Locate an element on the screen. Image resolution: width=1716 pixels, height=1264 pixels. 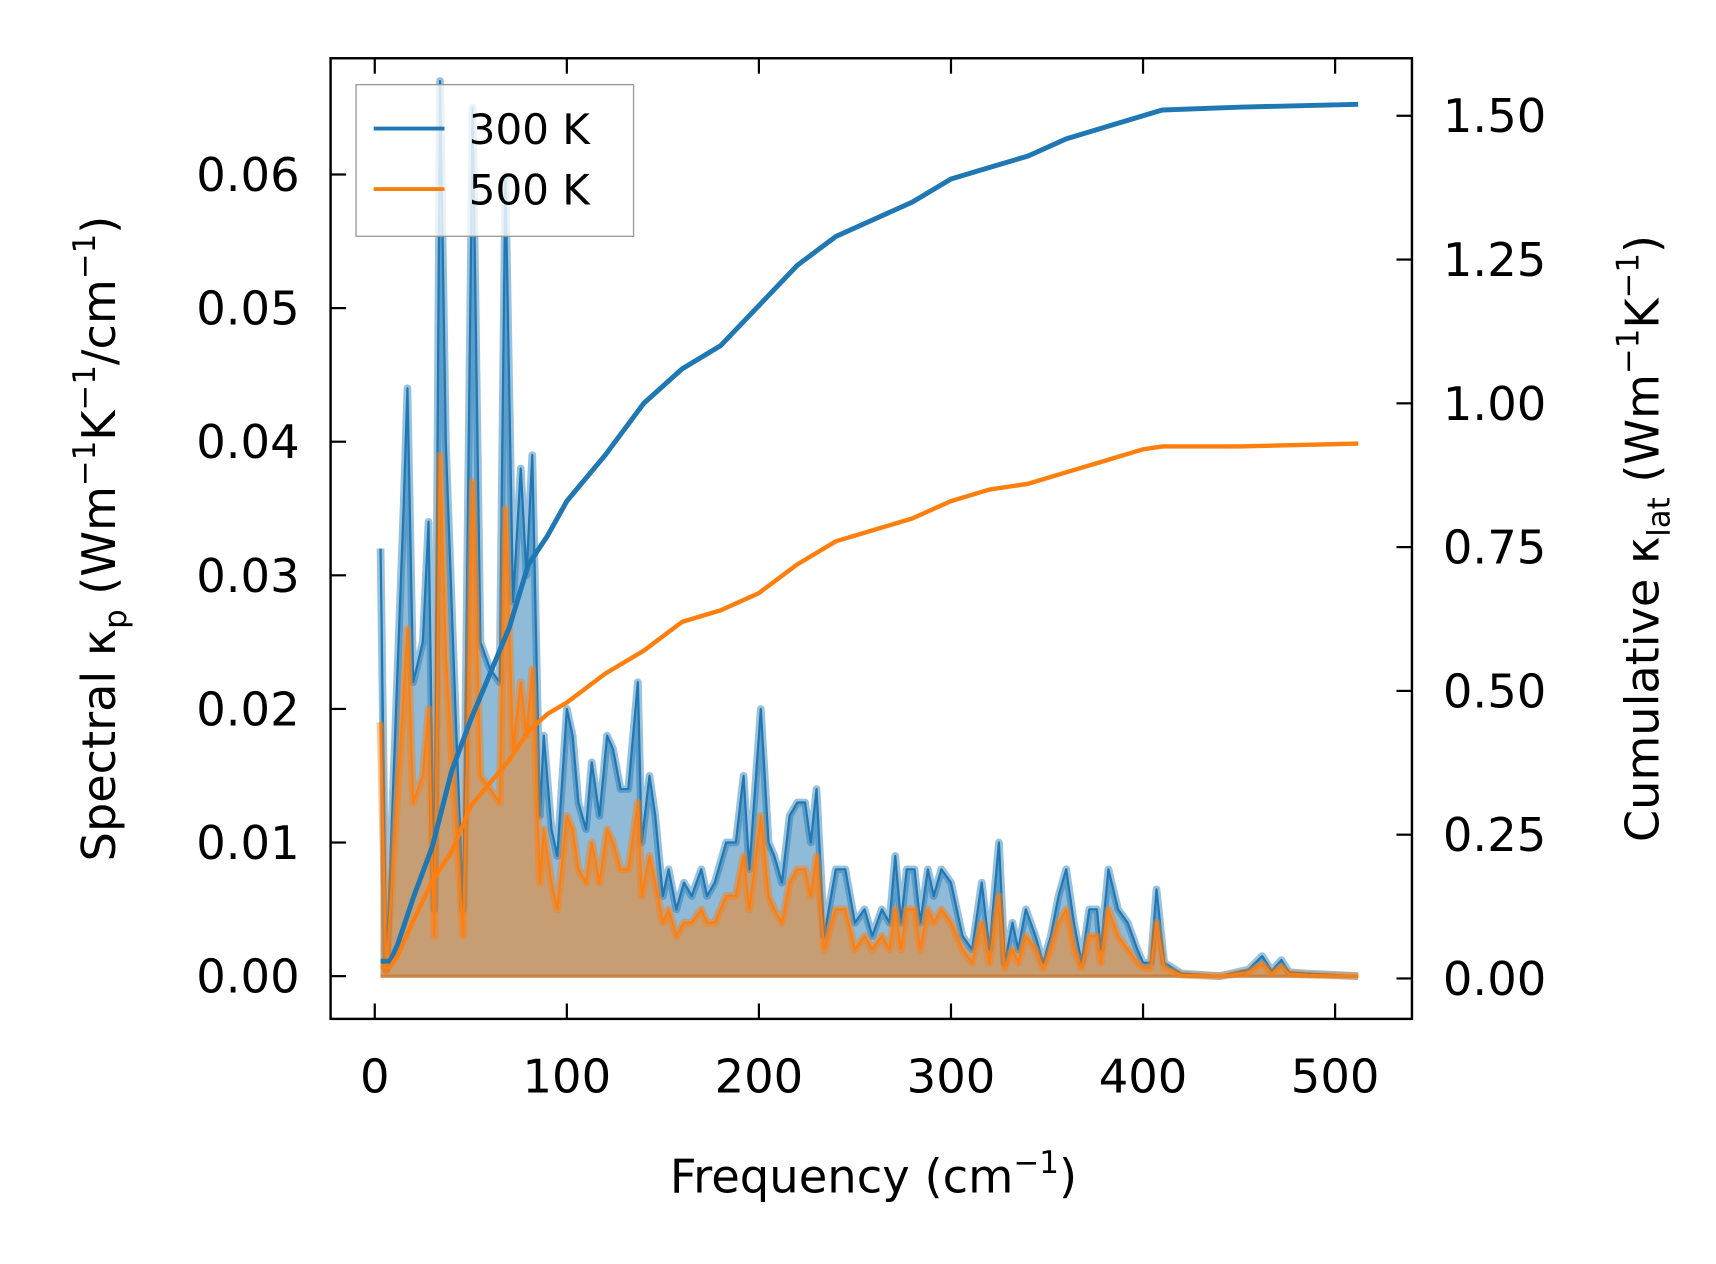
legend: 300 K 500 K is located at coordinates (495, 160).